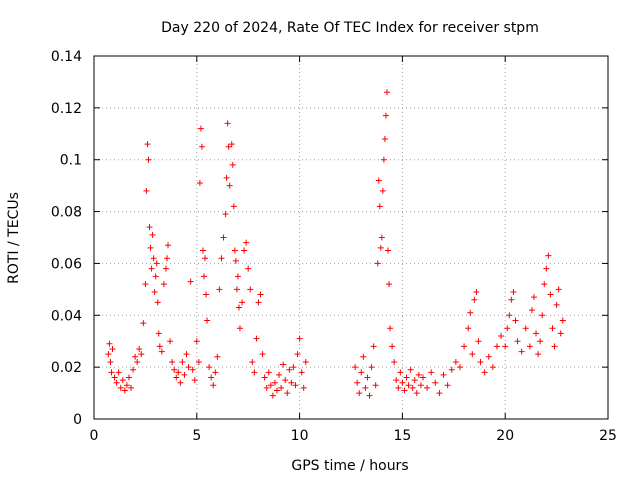 This screenshot has width=640, height=480. Describe the element at coordinates (300, 436) in the screenshot. I see `x-tick-label: 10` at that location.